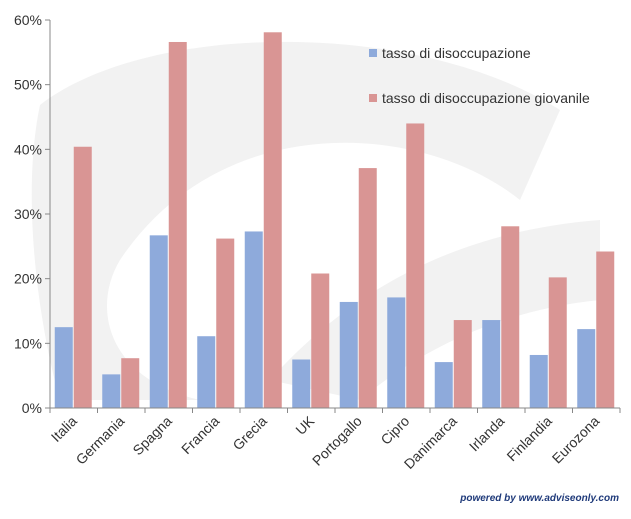  Describe the element at coordinates (557, 342) in the screenshot. I see `bar-giovanile-finlandia` at that location.